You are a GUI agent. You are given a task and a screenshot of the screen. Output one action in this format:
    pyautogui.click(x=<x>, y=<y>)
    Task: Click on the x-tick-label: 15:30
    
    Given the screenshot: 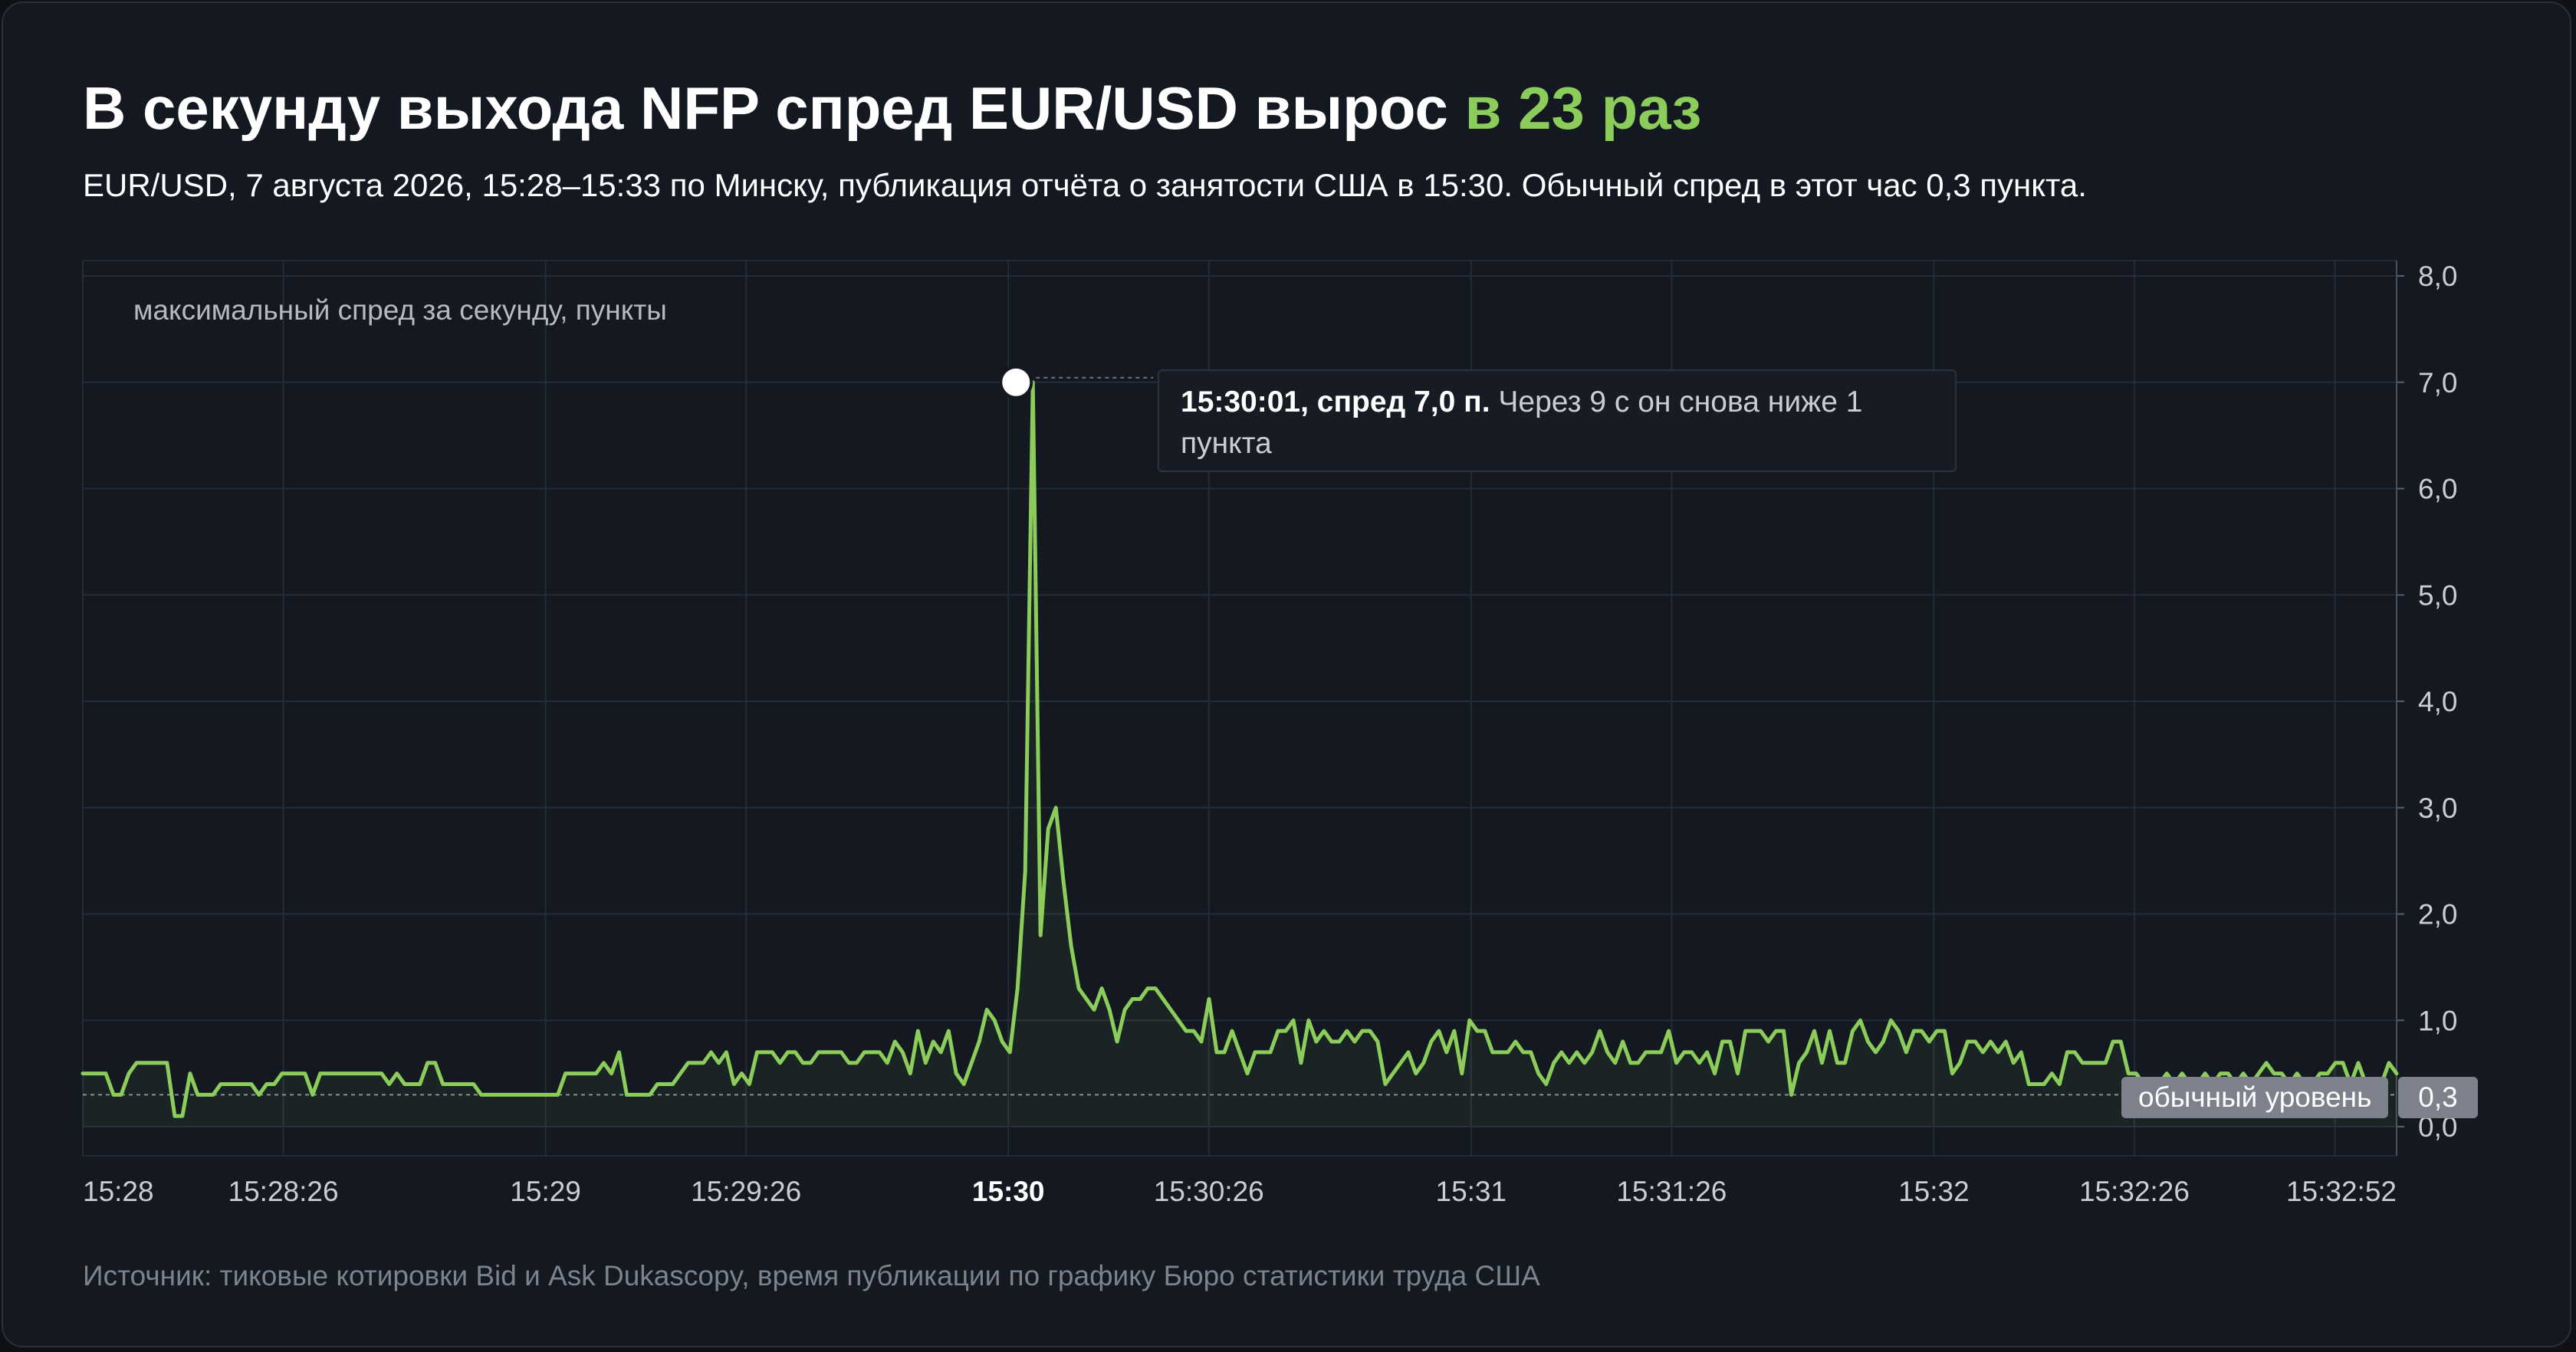 What is the action you would take?
    pyautogui.click(x=1009, y=1191)
    